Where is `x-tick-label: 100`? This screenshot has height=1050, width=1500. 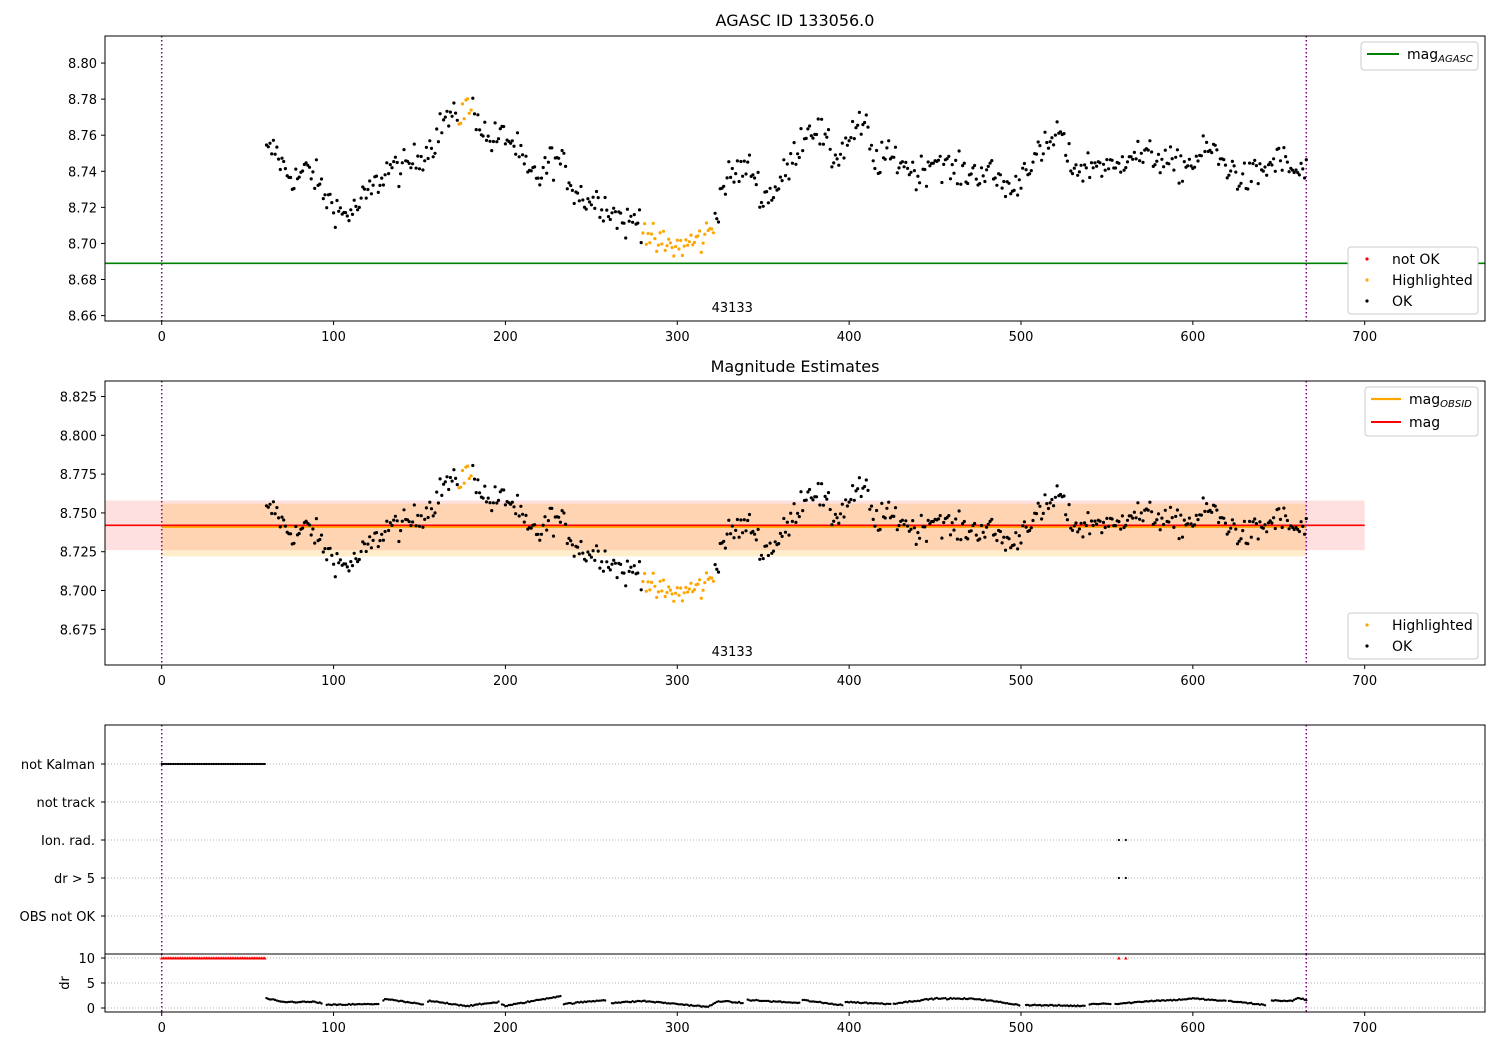
x-tick-label: 100 is located at coordinates (333, 337).